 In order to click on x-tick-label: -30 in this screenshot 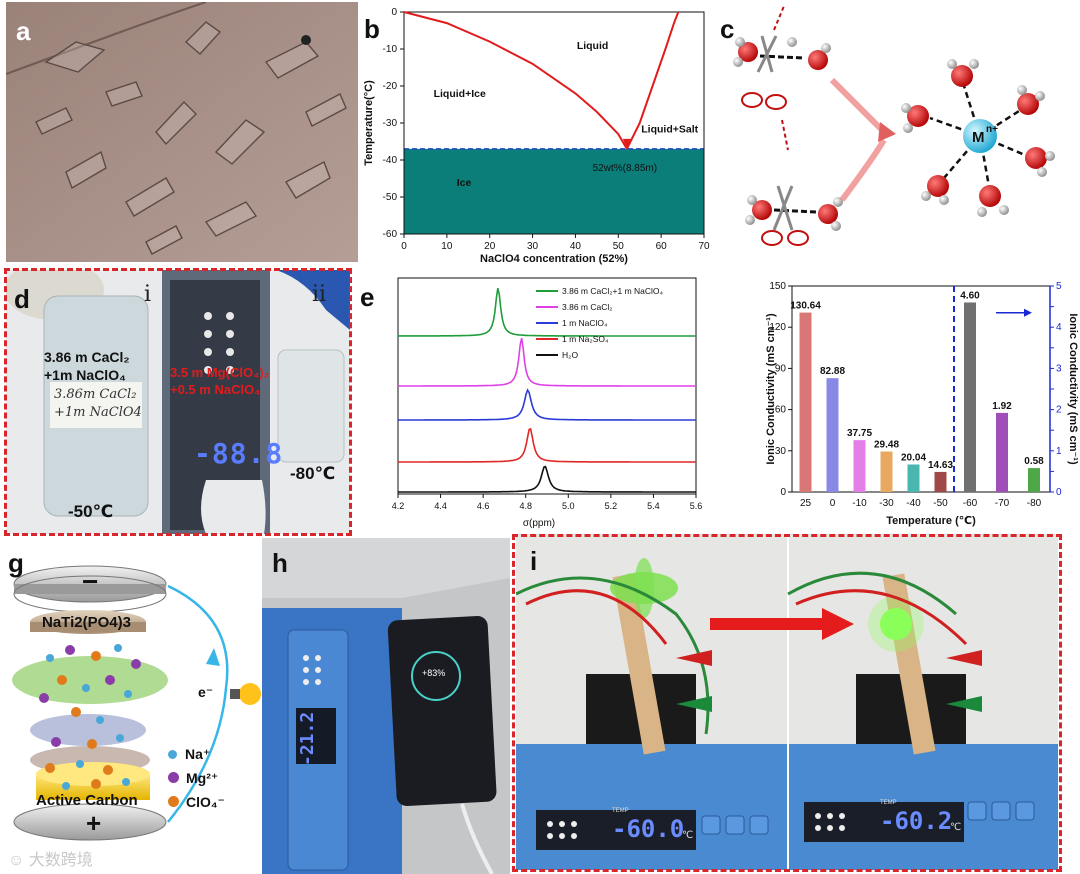, I will do `click(886, 503)`.